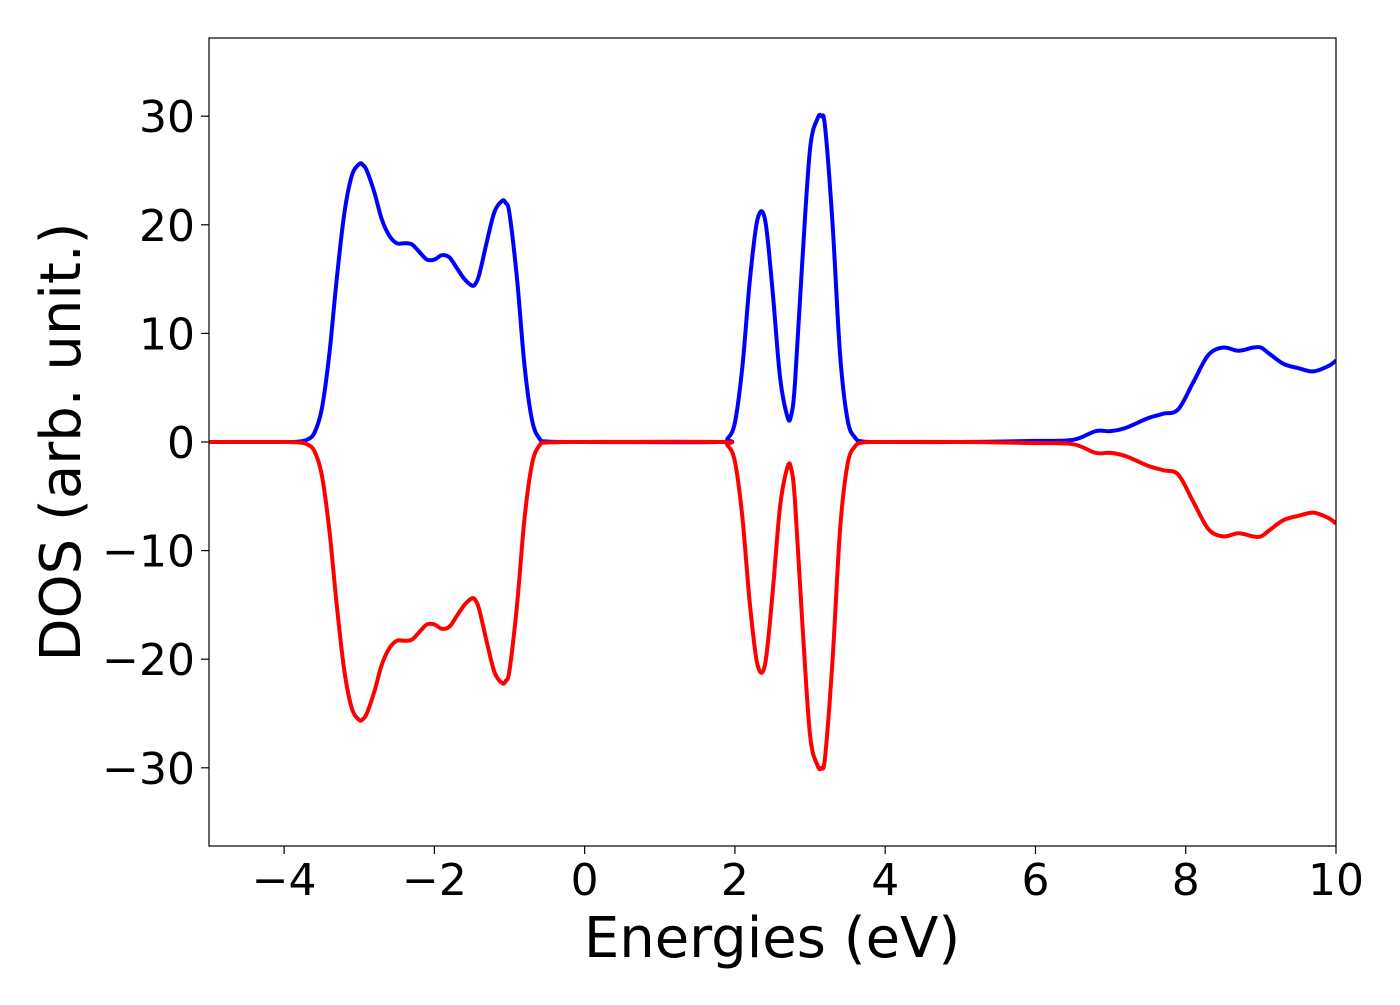  I want to click on y-tick-label: −20, so click(148, 660).